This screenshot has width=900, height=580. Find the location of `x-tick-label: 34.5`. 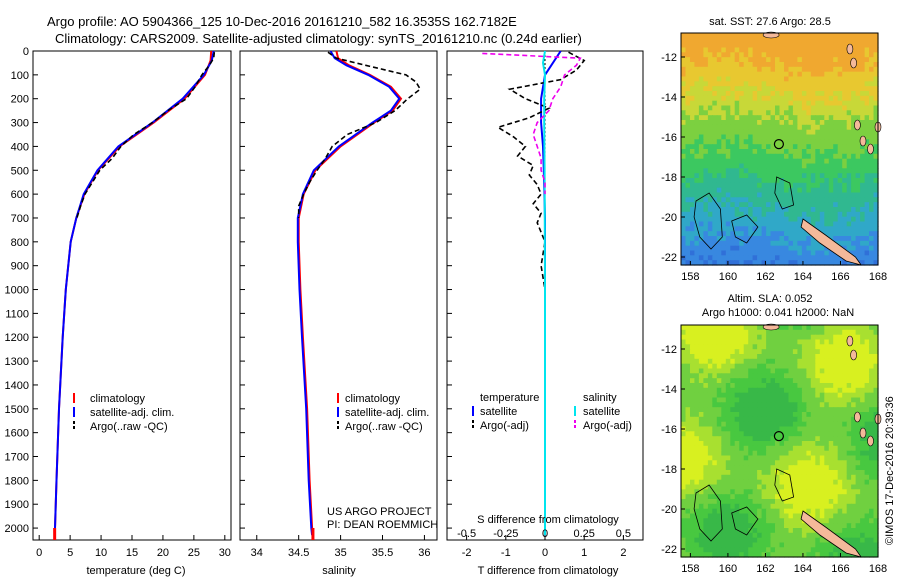

x-tick-label: 34.5 is located at coordinates (298, 553).